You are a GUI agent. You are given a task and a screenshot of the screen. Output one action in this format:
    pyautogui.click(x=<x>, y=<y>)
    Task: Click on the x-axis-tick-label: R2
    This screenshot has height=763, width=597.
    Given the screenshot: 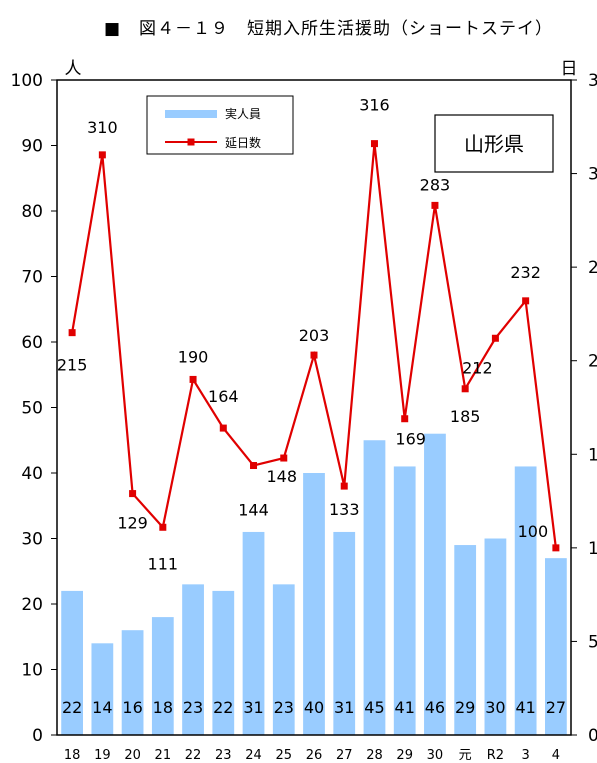 What is the action you would take?
    pyautogui.click(x=495, y=755)
    